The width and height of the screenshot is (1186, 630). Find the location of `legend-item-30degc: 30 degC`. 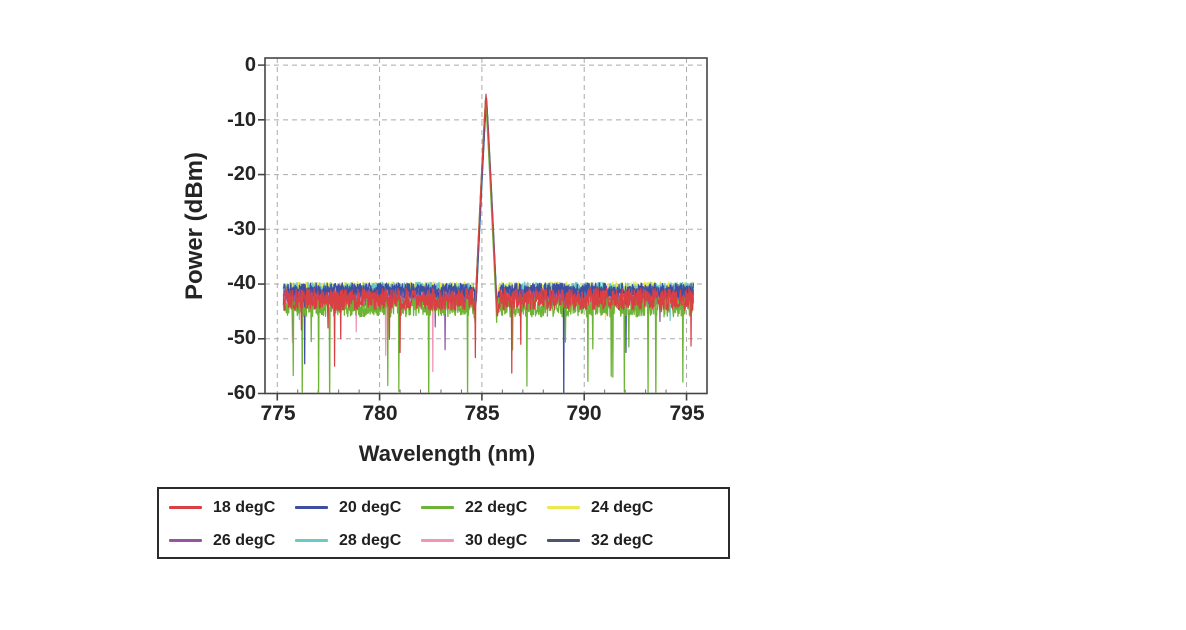

legend-item-30degc: 30 degC is located at coordinates (484, 541).